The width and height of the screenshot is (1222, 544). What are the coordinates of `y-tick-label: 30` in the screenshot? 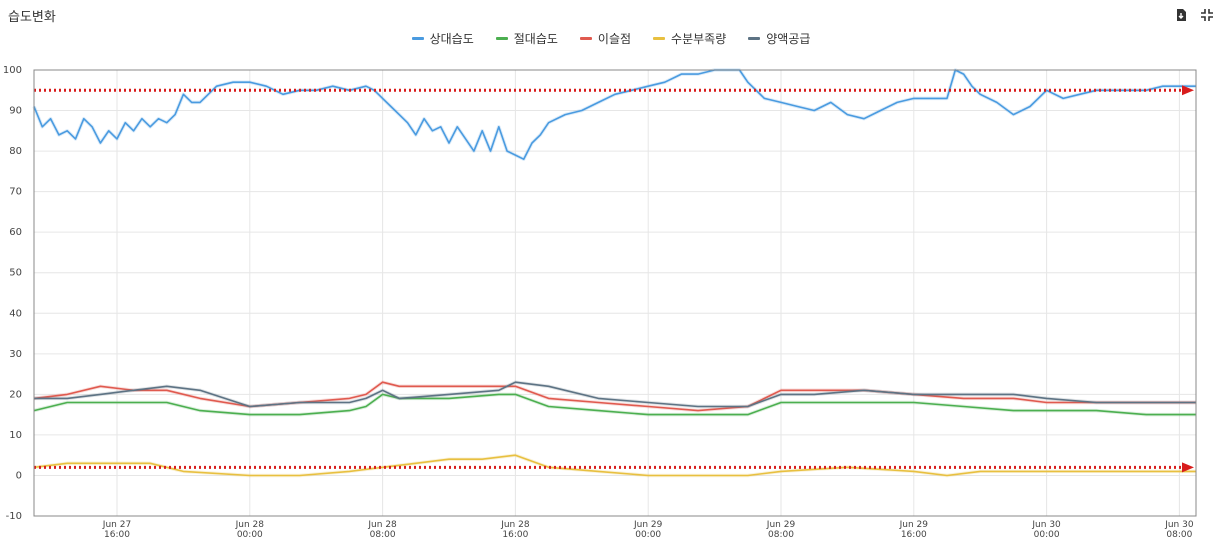 It's located at (15, 354).